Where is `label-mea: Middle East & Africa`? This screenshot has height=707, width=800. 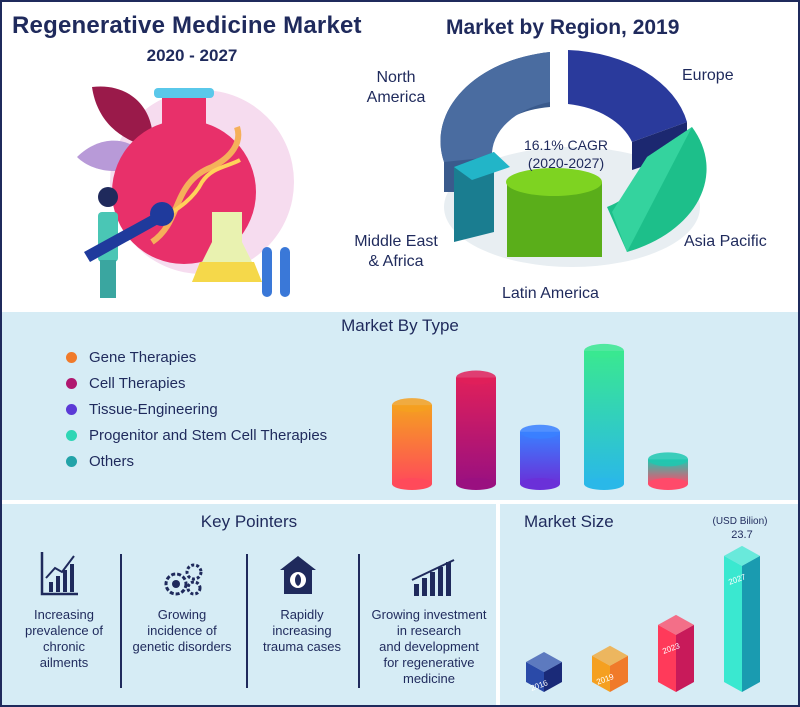 label-mea: Middle East & Africa is located at coordinates (396, 251).